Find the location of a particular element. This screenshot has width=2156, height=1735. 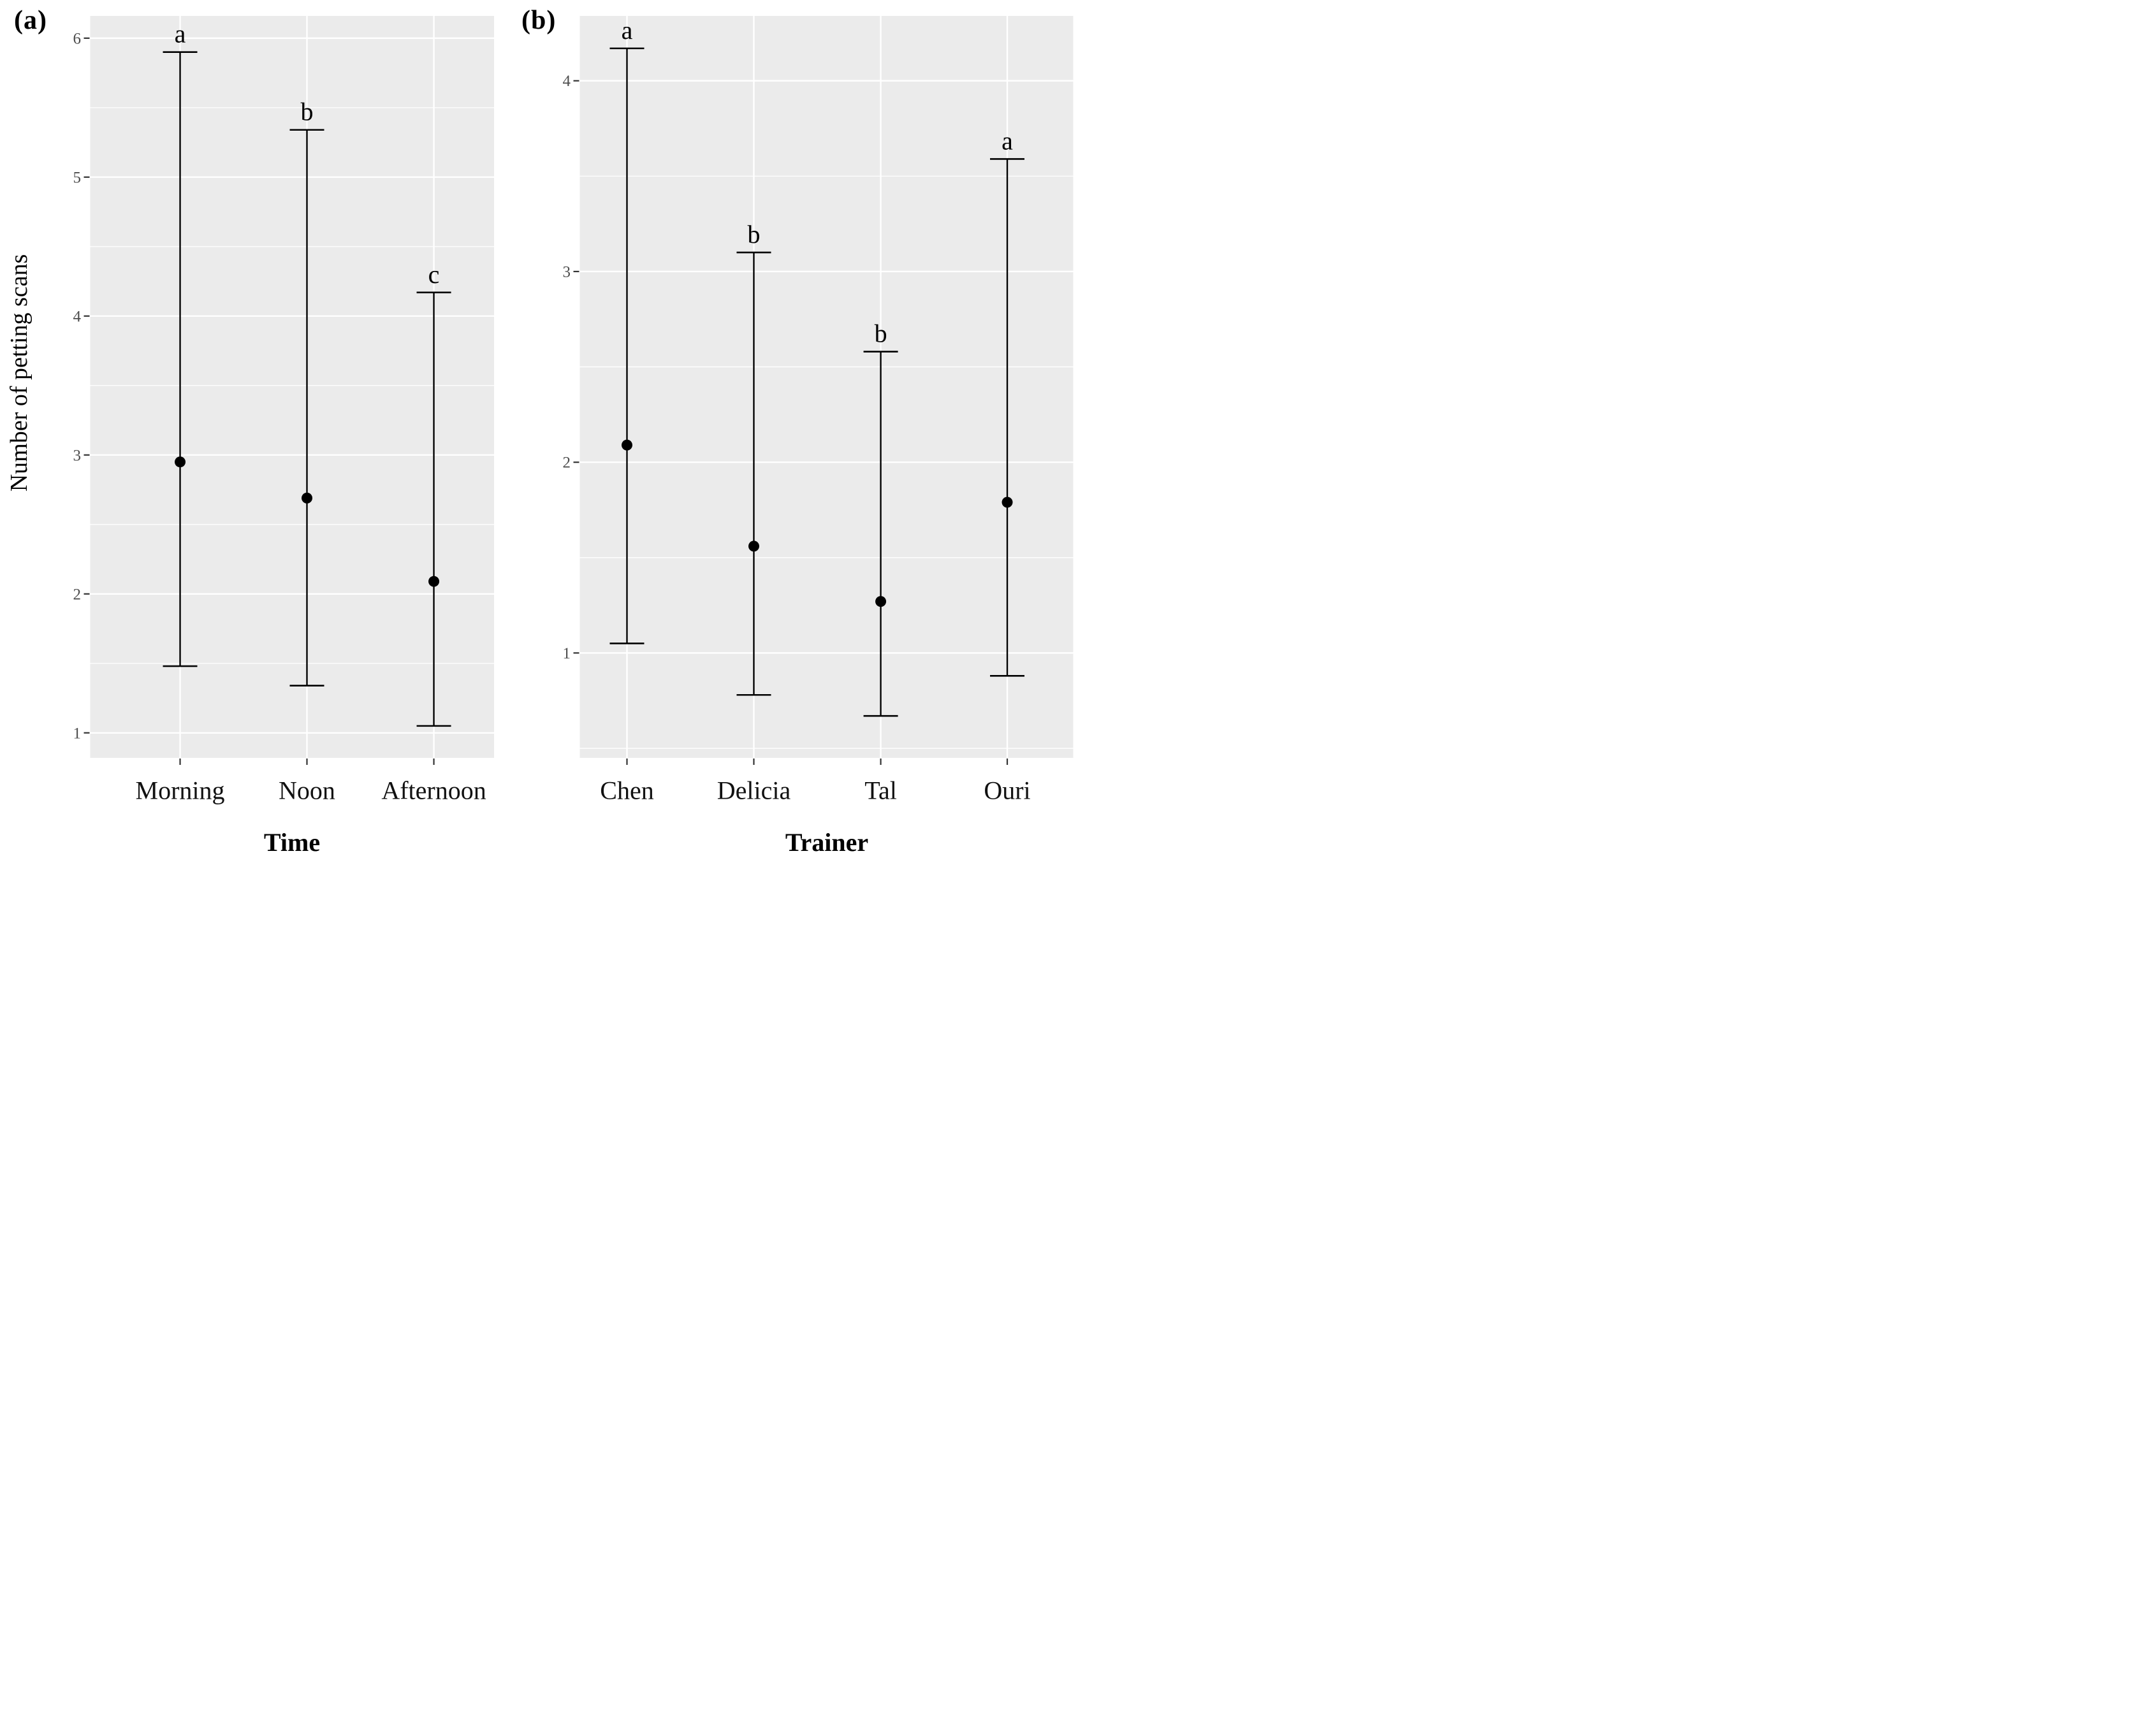

y-axis-title: Number of petting scans is located at coordinates (19, 373).